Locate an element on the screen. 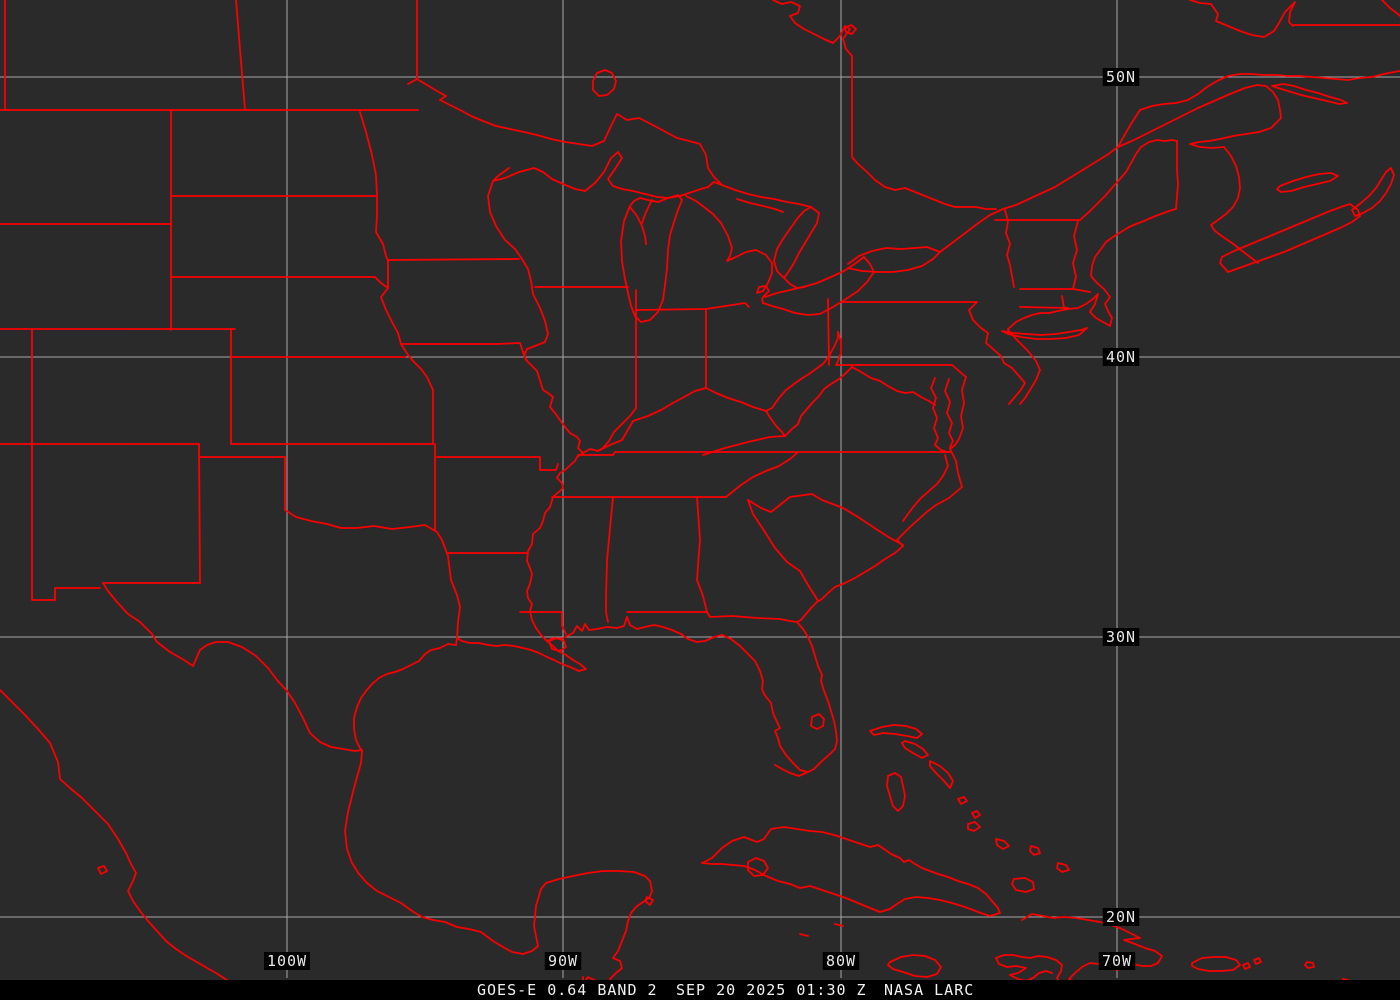  caption-product-label: GOES-E 0.64 BAND 2 is located at coordinates (567, 990).